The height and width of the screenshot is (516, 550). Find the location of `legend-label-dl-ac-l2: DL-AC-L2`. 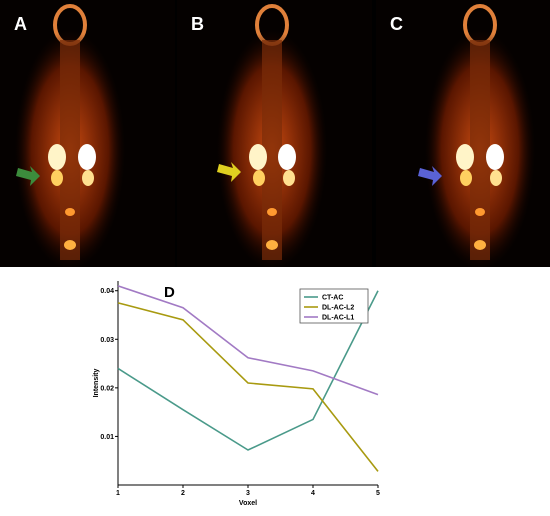

legend-label-dl-ac-l2: DL-AC-L2 is located at coordinates (338, 308).